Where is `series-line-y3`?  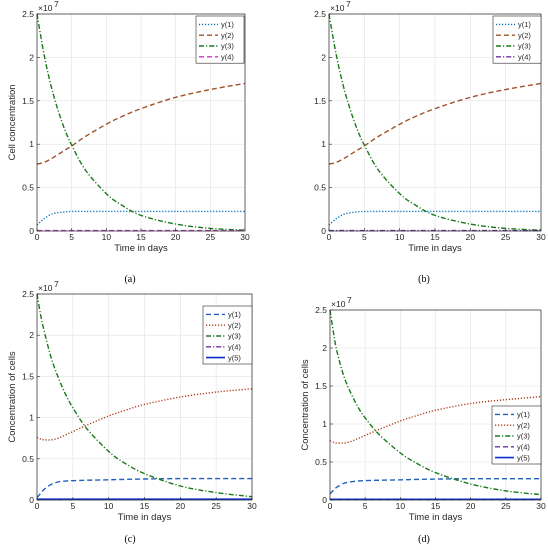
series-line-y3 is located at coordinates (435, 402).